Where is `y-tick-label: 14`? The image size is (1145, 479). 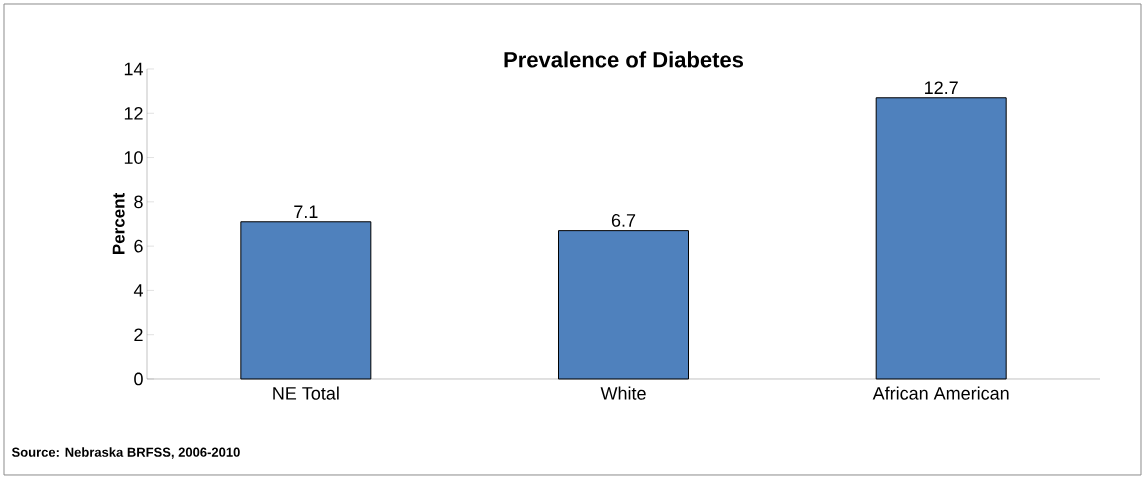
y-tick-label: 14 is located at coordinates (133, 69).